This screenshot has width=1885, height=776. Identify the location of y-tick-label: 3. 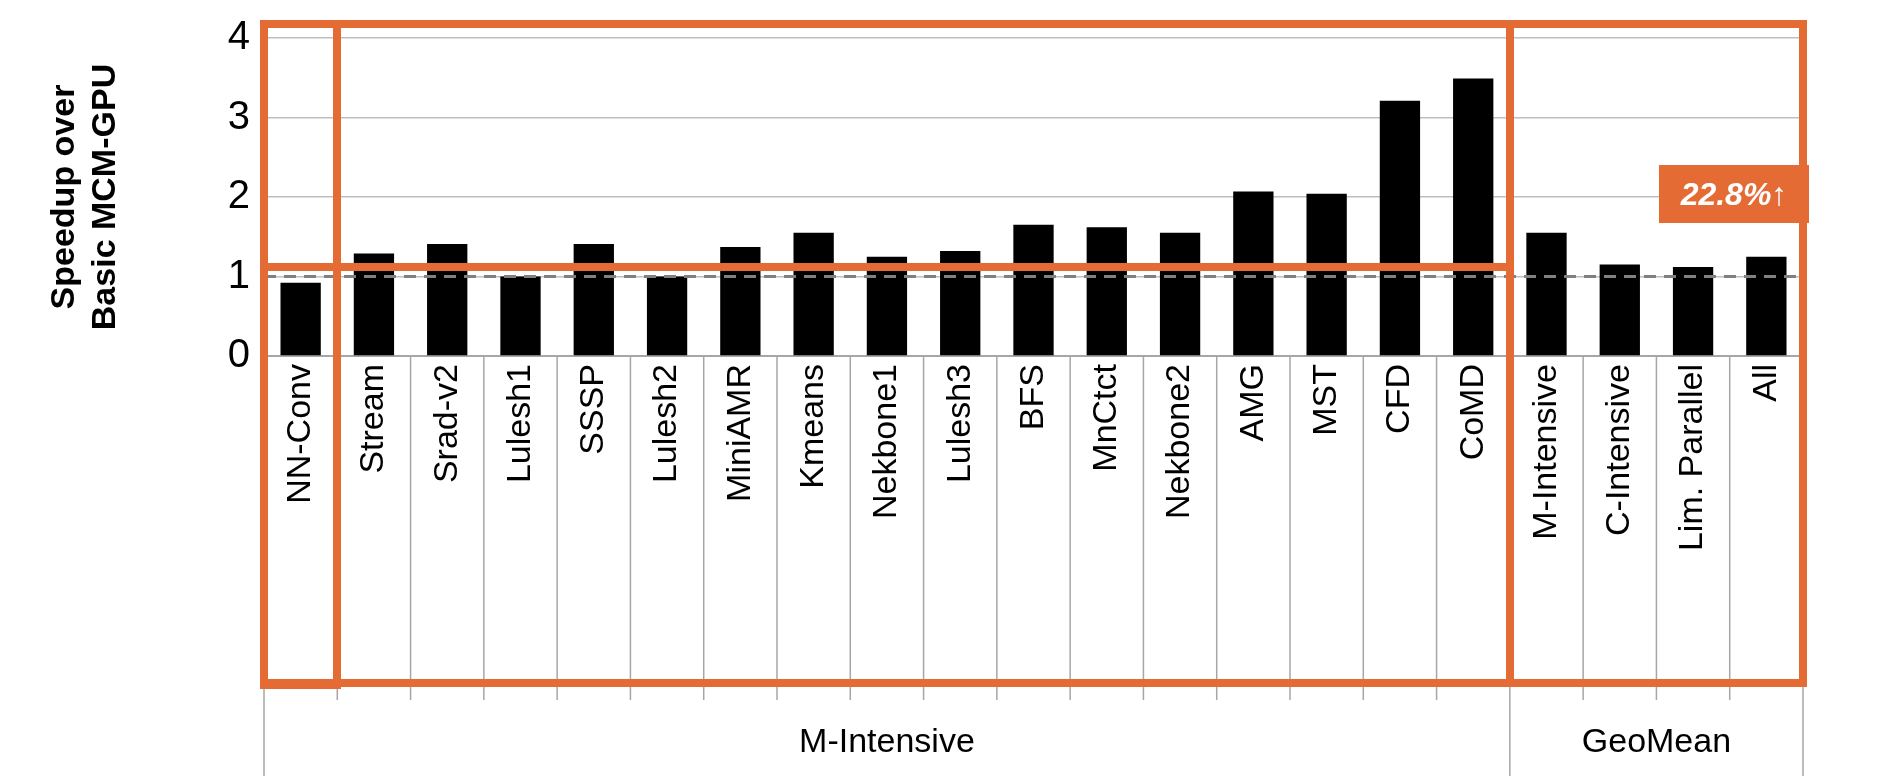
(238, 114).